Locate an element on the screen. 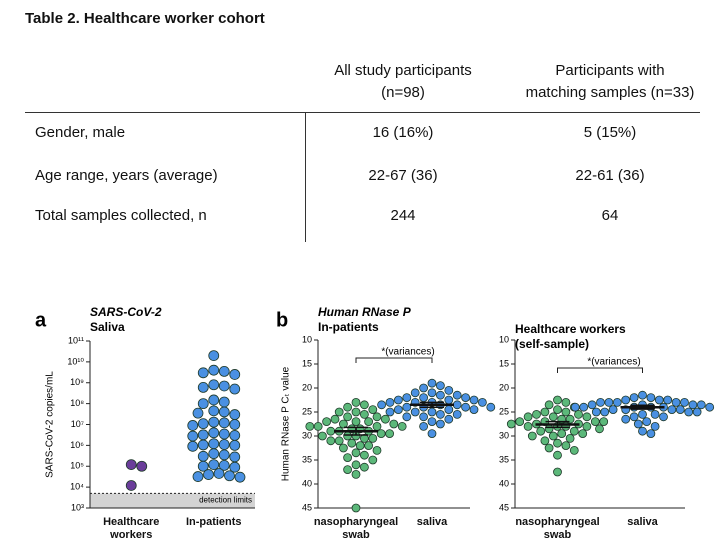 The height and width of the screenshot is (554, 723). header-line: matching samples (n=33) is located at coordinates (610, 92).